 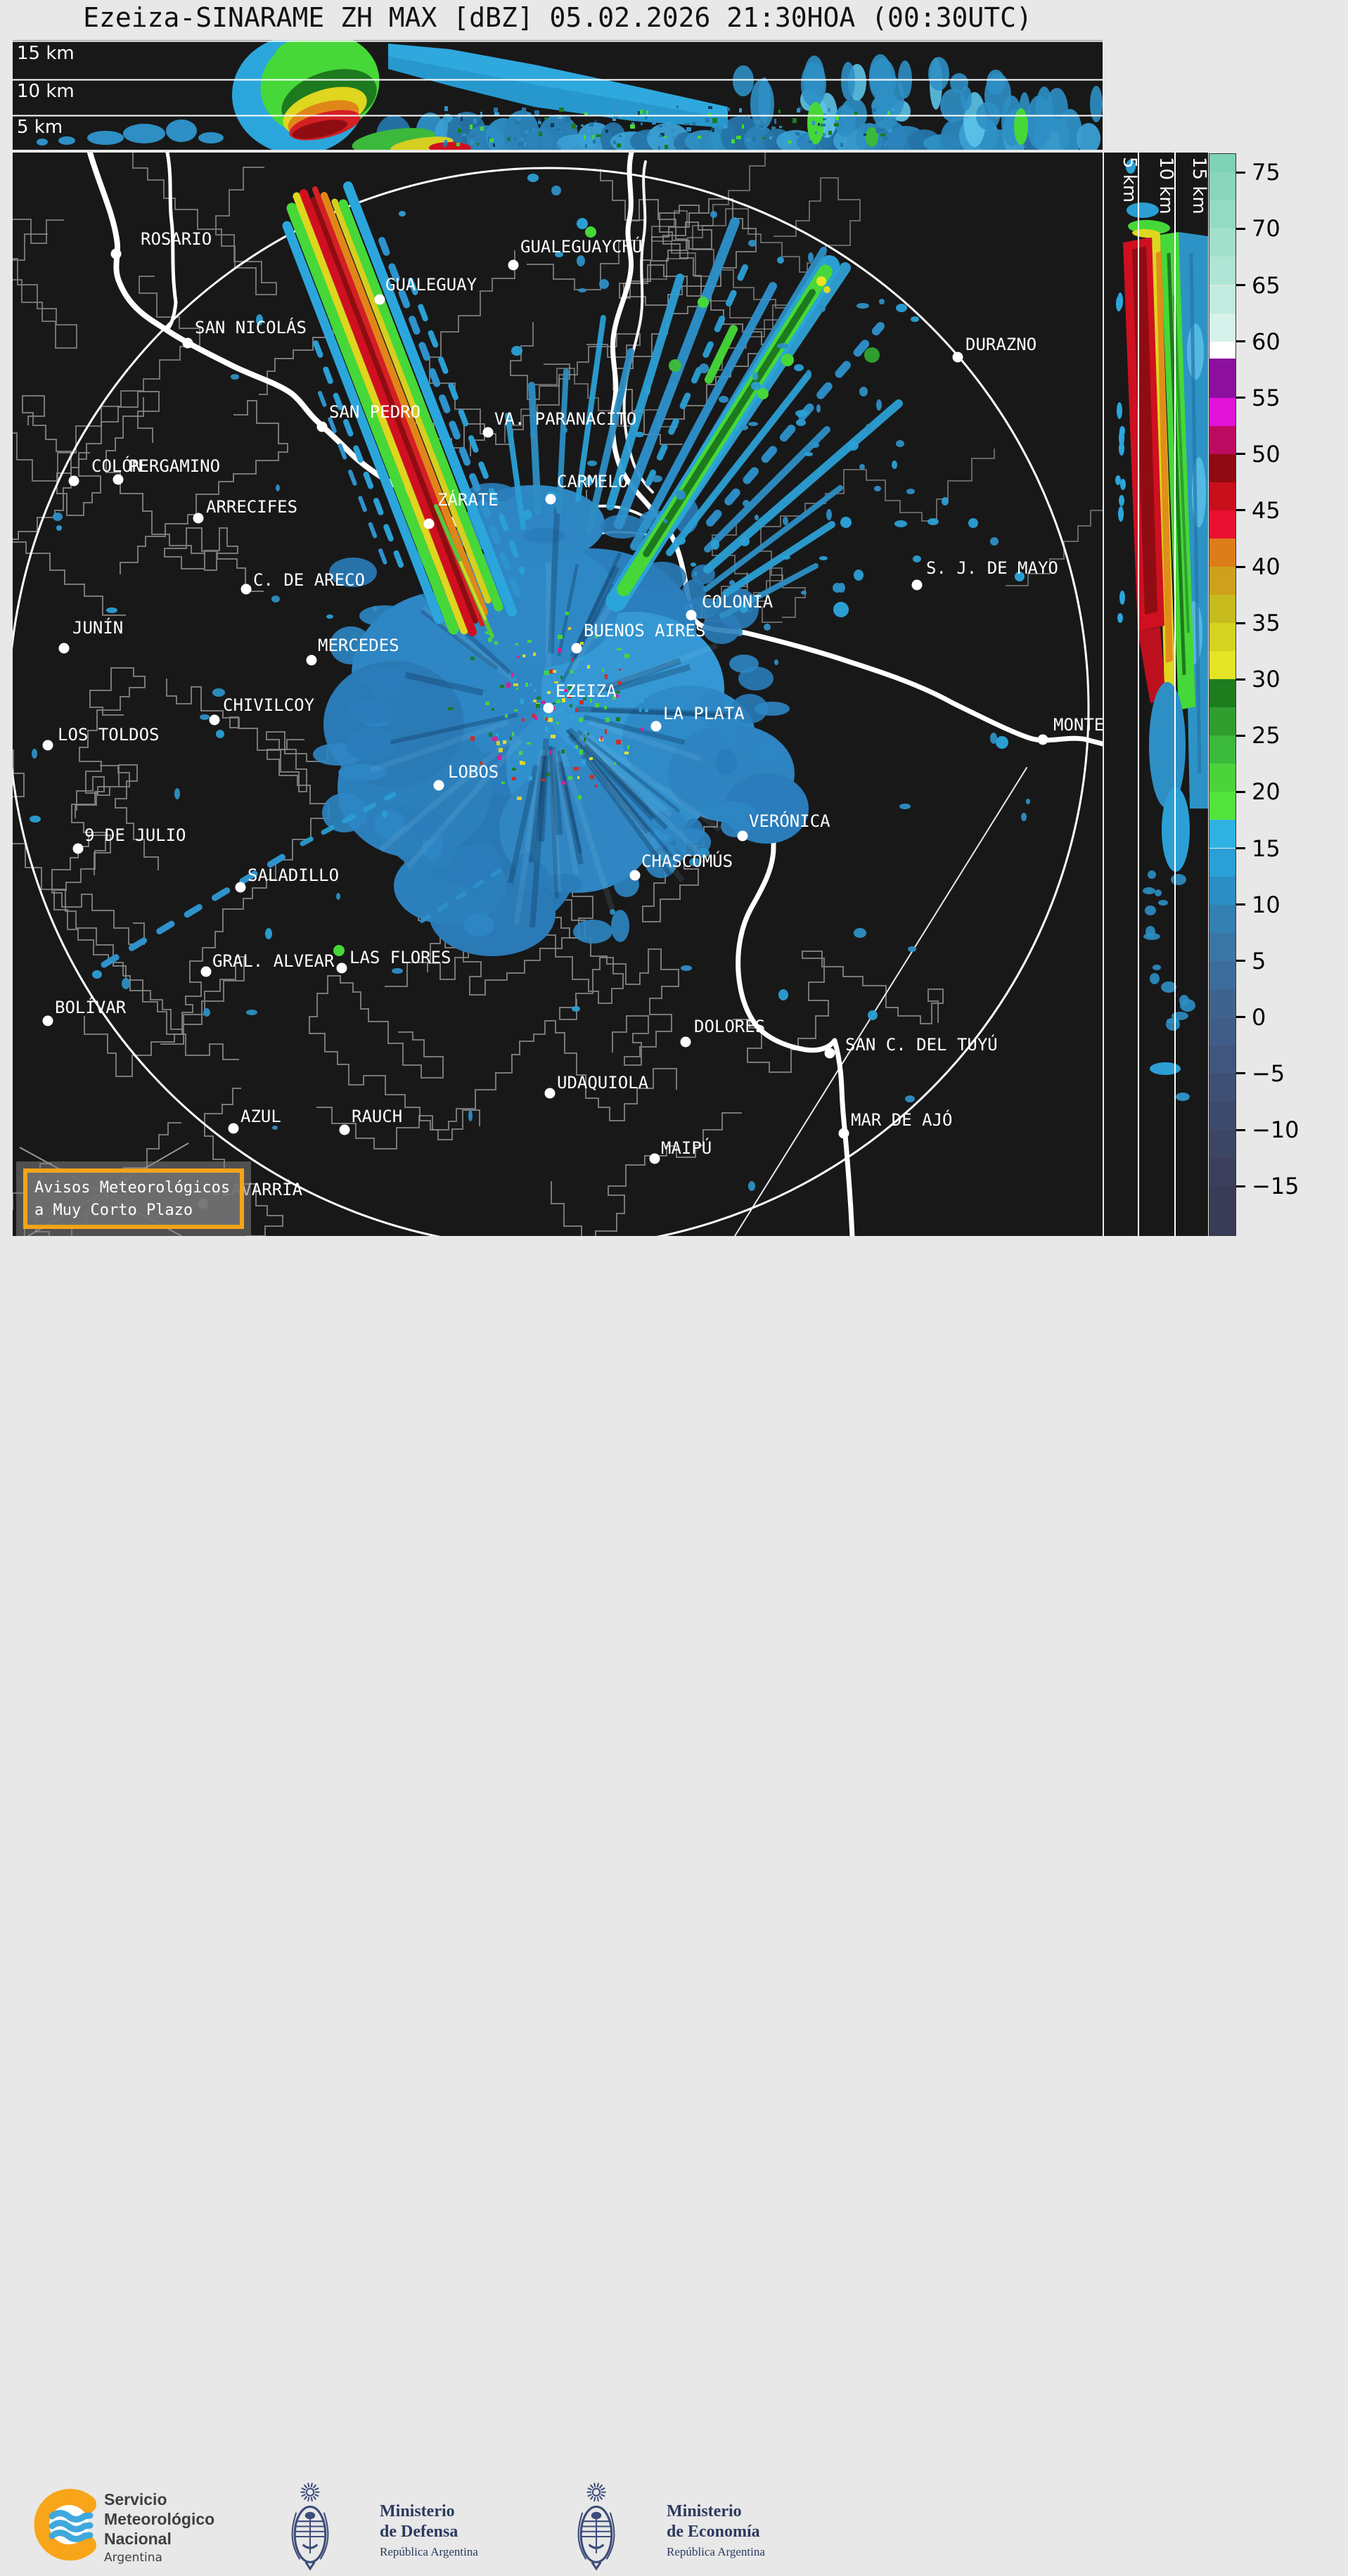 I want to click on colorbar-tick-label: −10, so click(x=1275, y=1129).